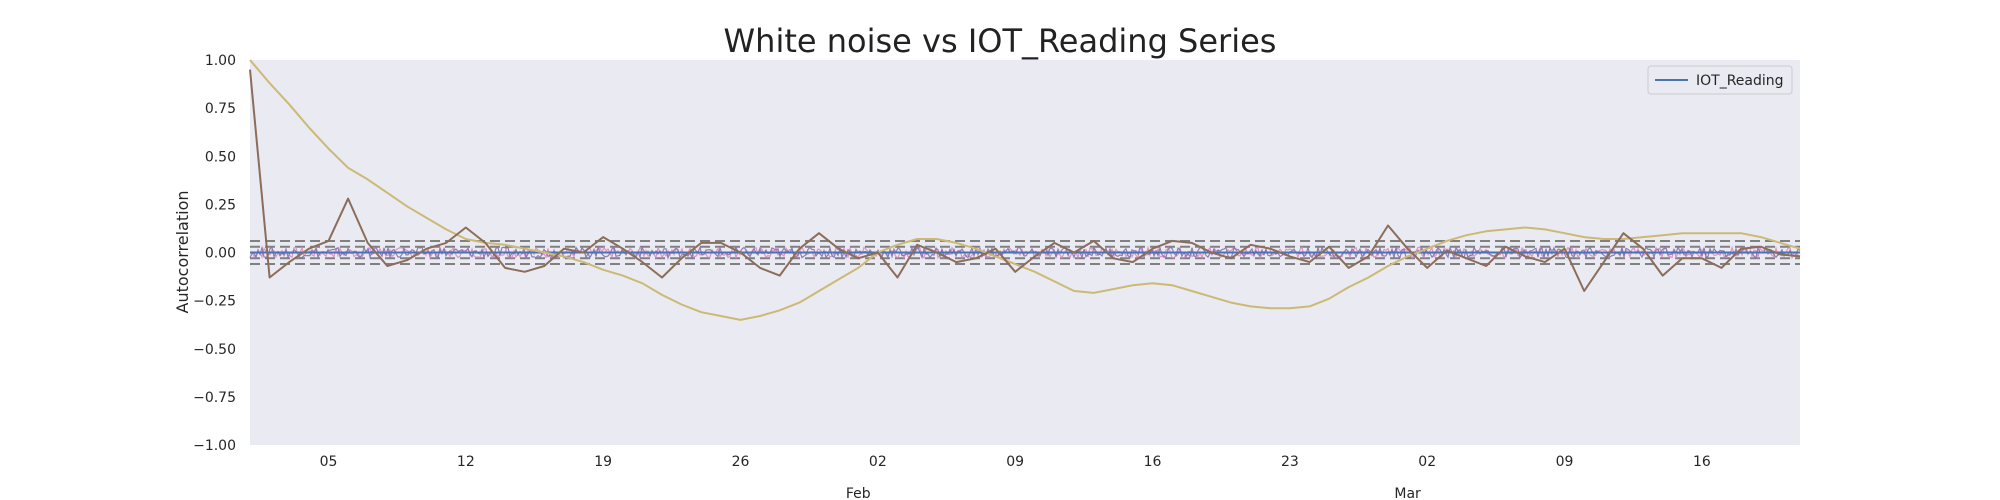  I want to click on y-tick-label: 1.00, so click(220, 61).